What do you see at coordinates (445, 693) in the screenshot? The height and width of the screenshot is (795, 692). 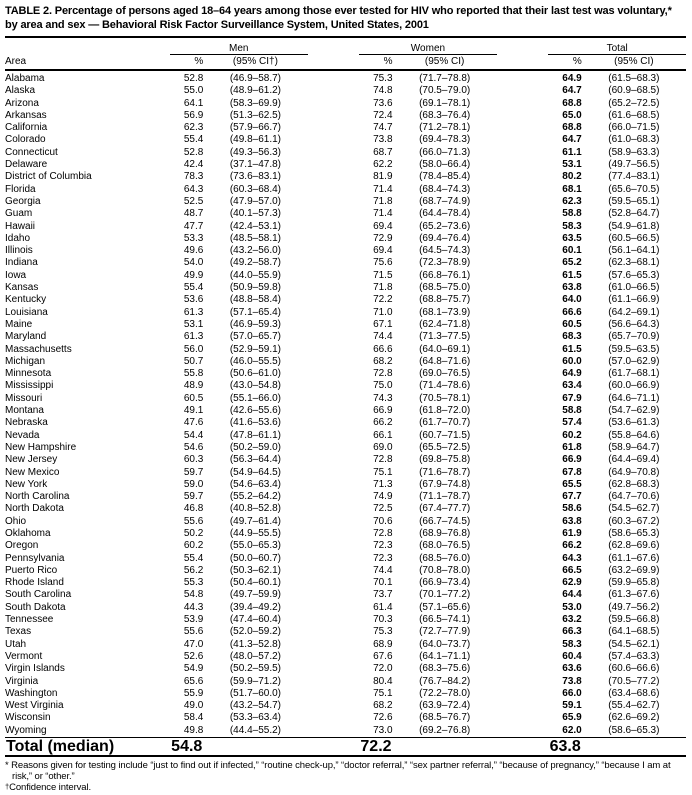 I see `women-ci-cell: (72.2–78.0)` at bounding box center [445, 693].